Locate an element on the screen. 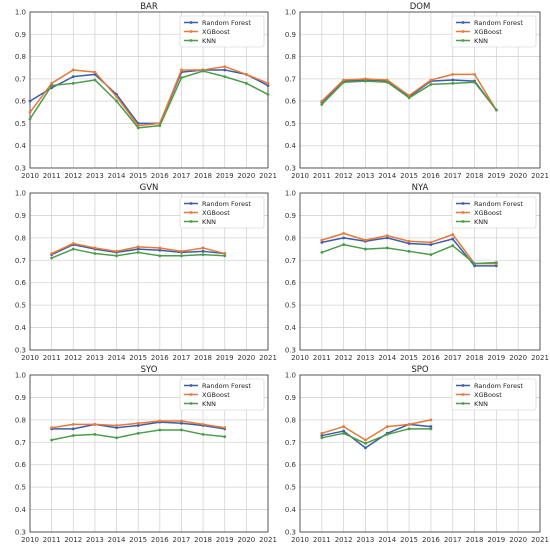 The height and width of the screenshot is (547, 550). y-tick-label: 1.0 is located at coordinates (290, 376).